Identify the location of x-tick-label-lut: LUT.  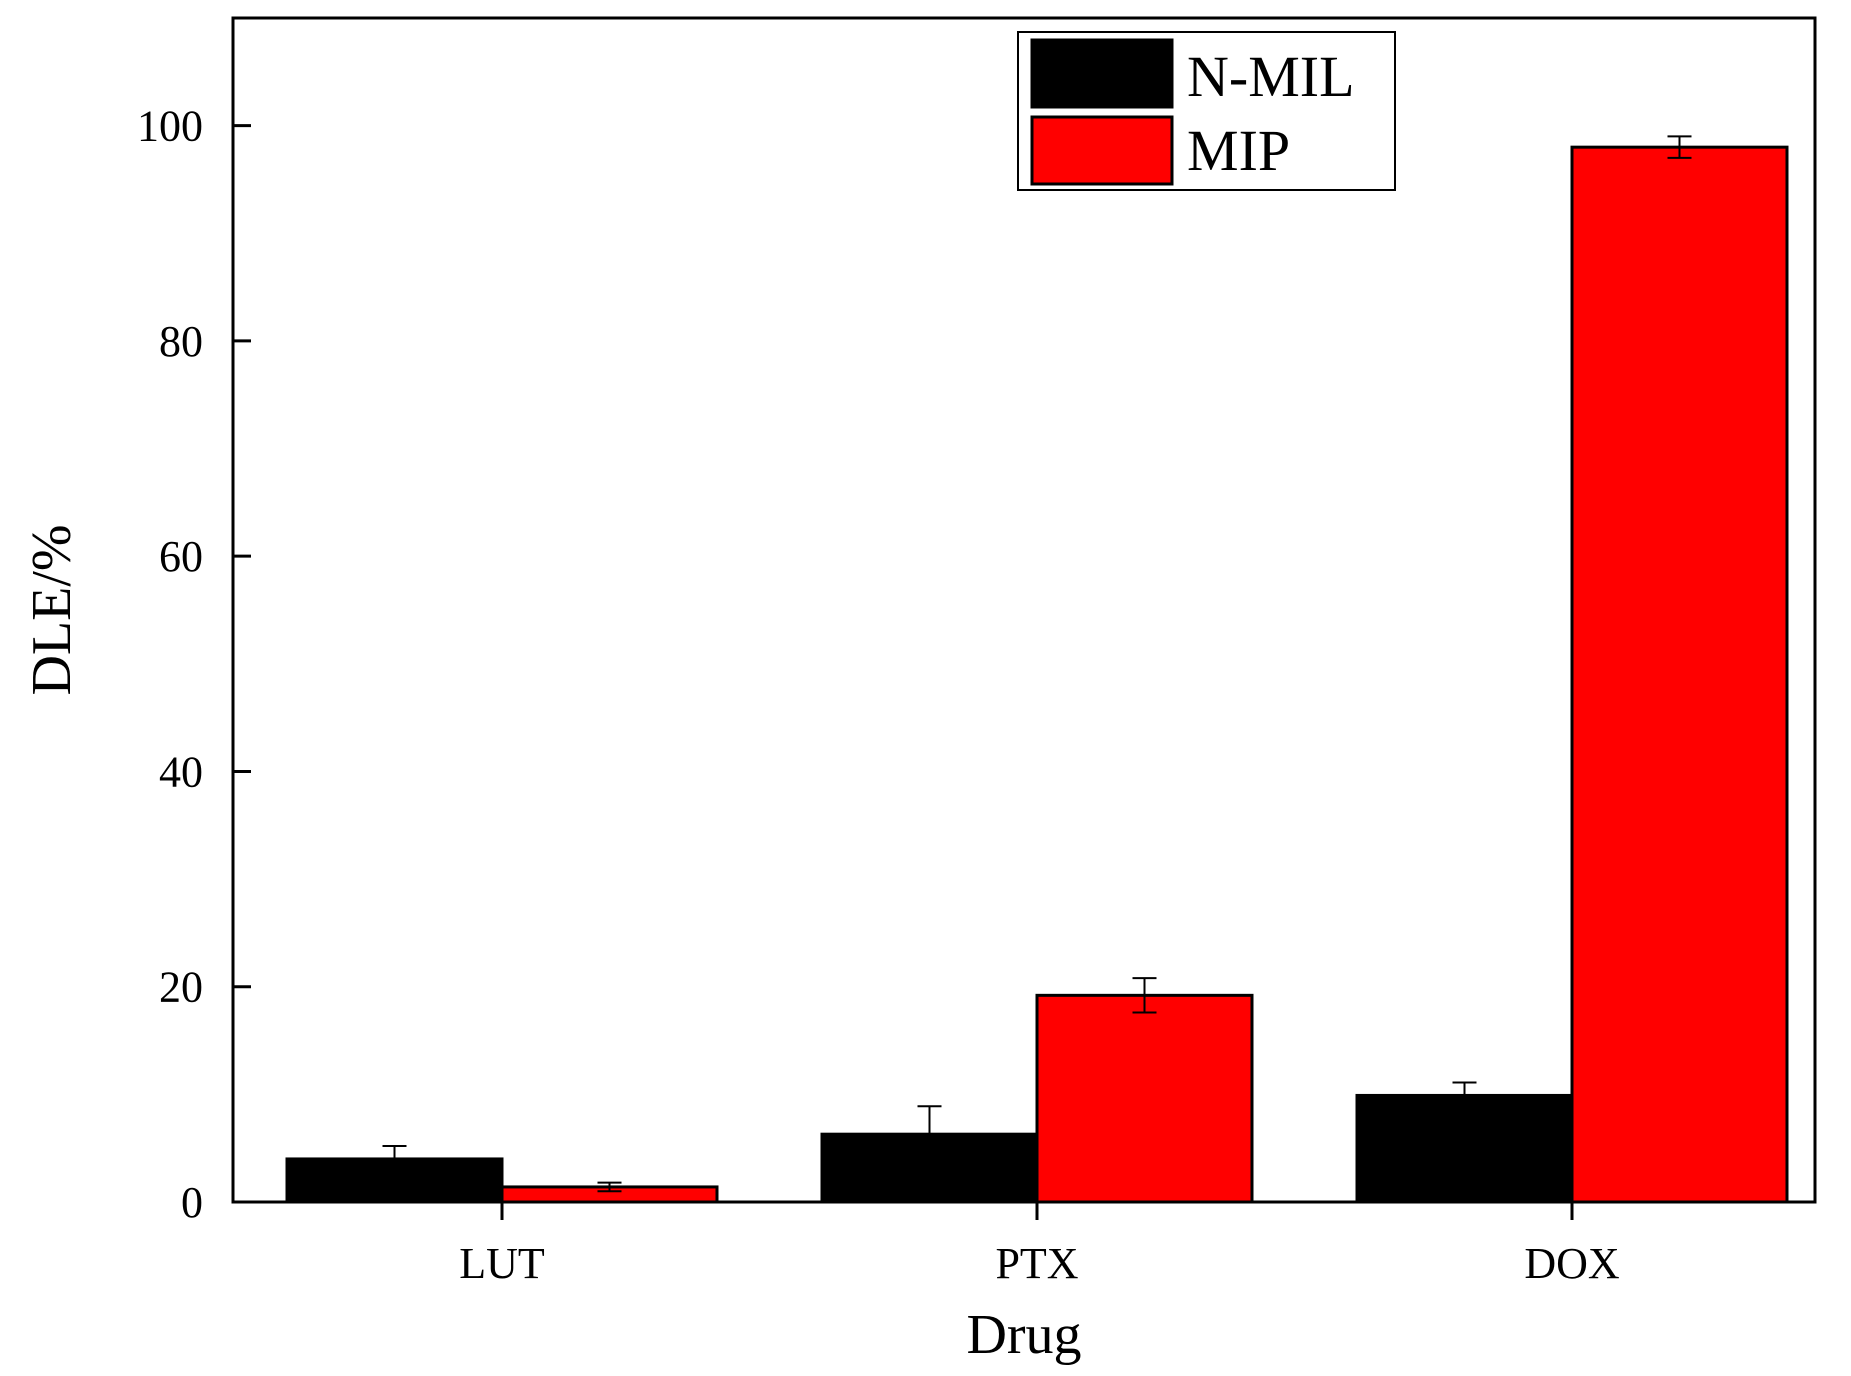
(502, 1263).